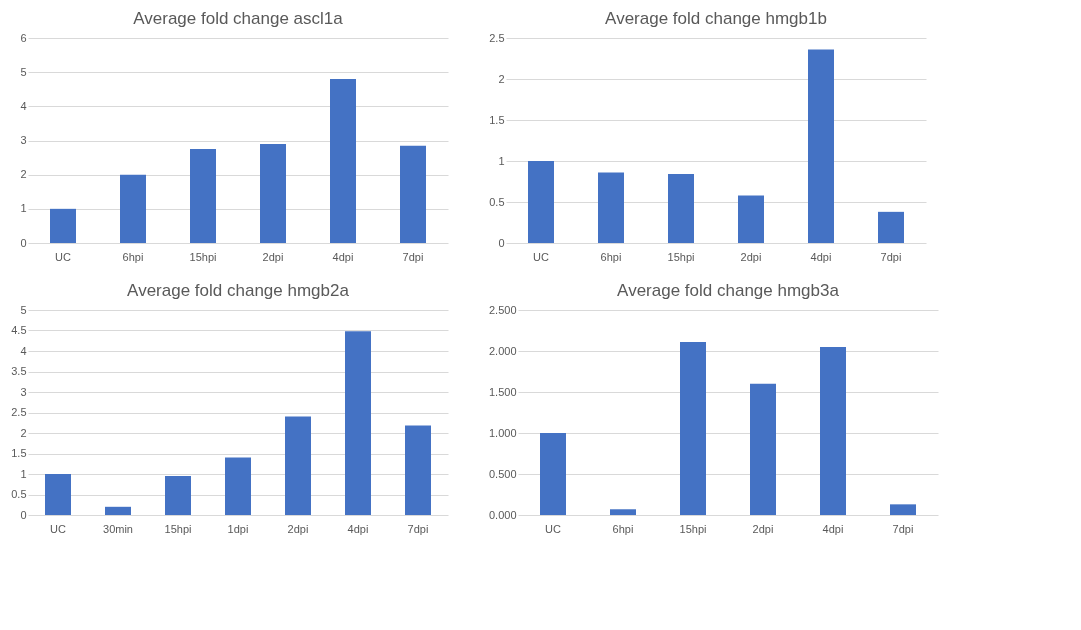  What do you see at coordinates (238, 528) in the screenshot?
I see `x-tick-label: 1dpi` at bounding box center [238, 528].